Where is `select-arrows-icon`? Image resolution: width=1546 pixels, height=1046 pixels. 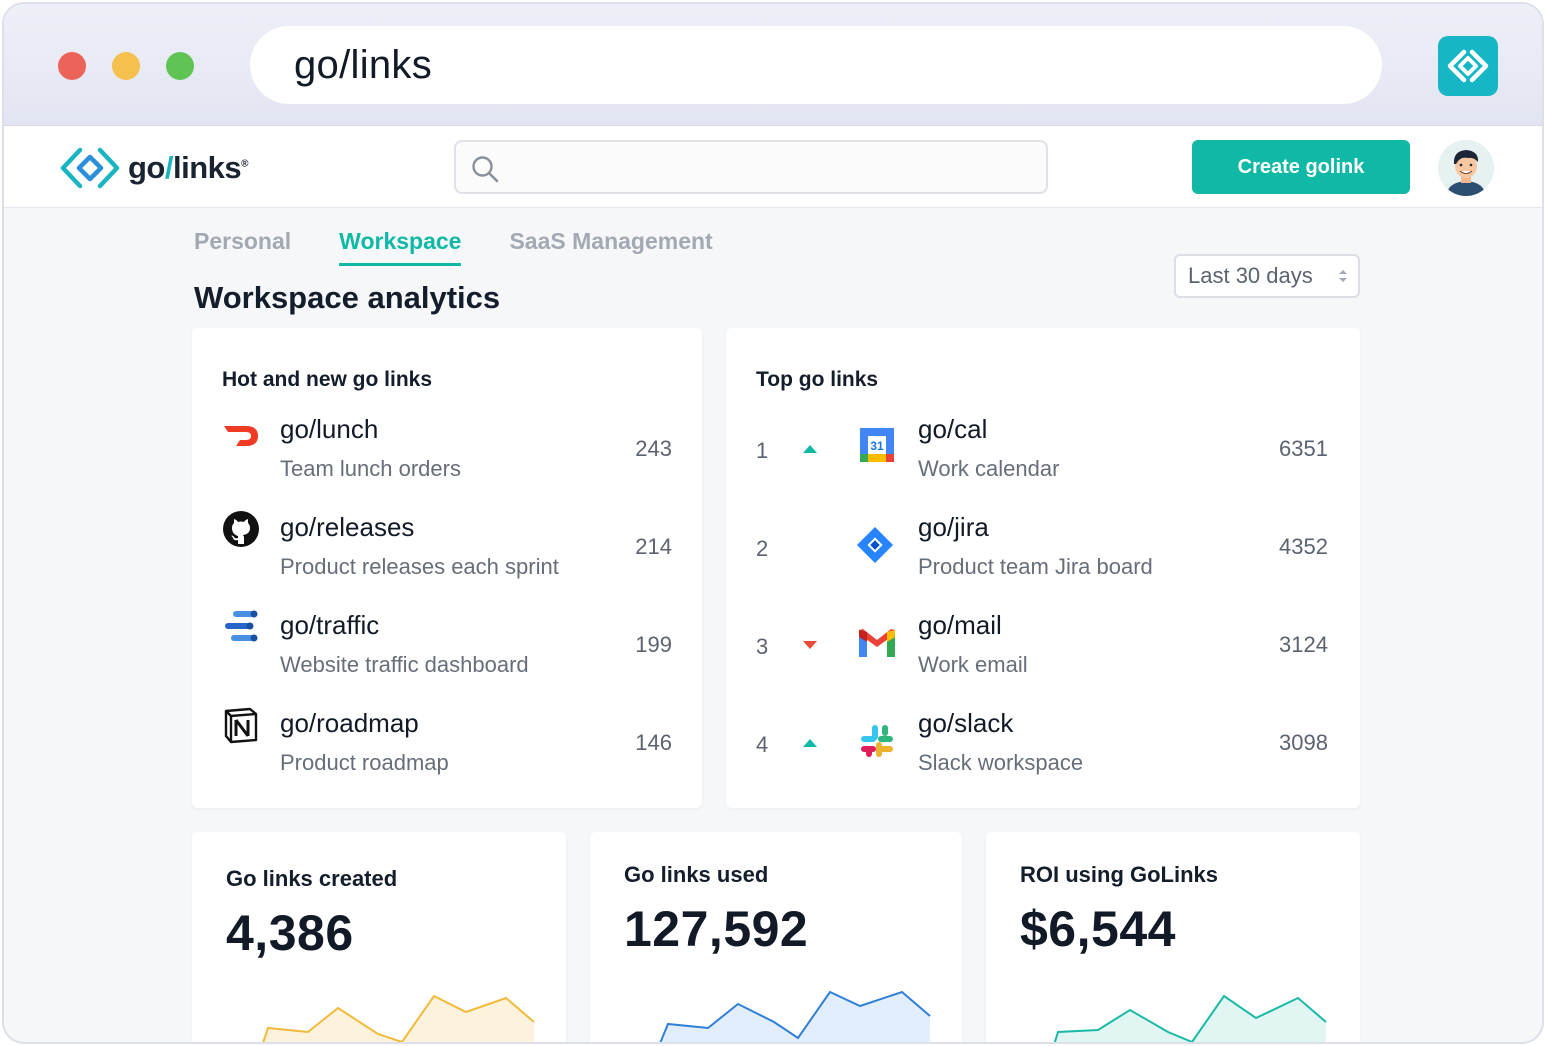 select-arrows-icon is located at coordinates (1343, 276).